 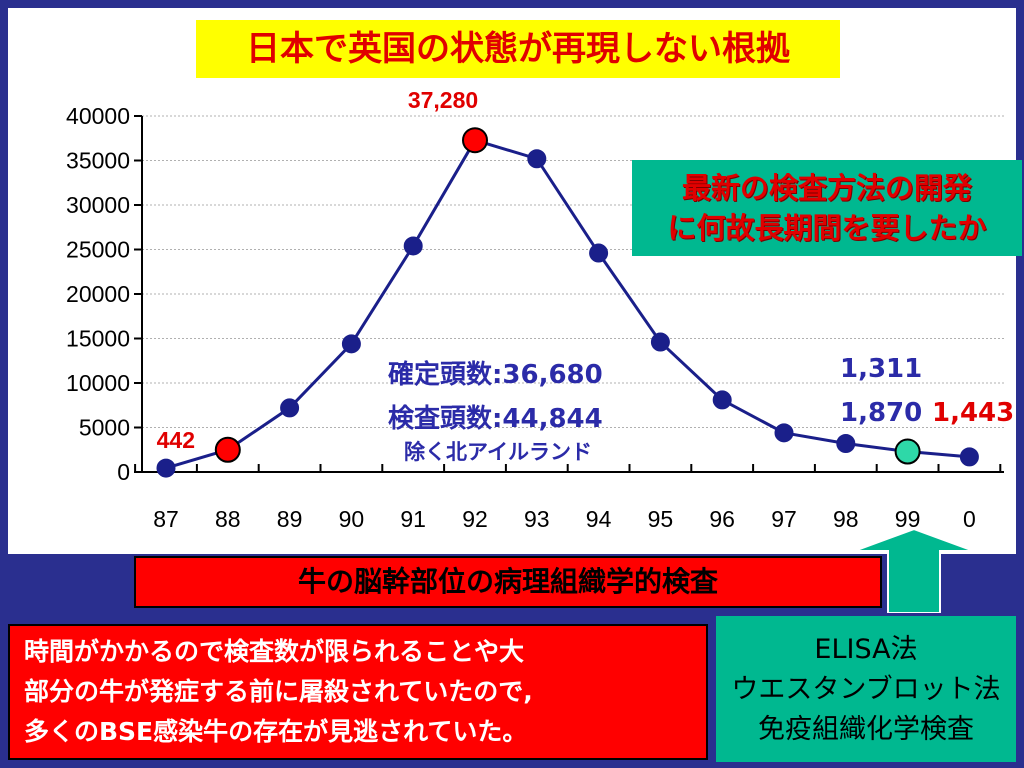 I want to click on excluding-note: 除く北アイルランド, so click(x=498, y=452).